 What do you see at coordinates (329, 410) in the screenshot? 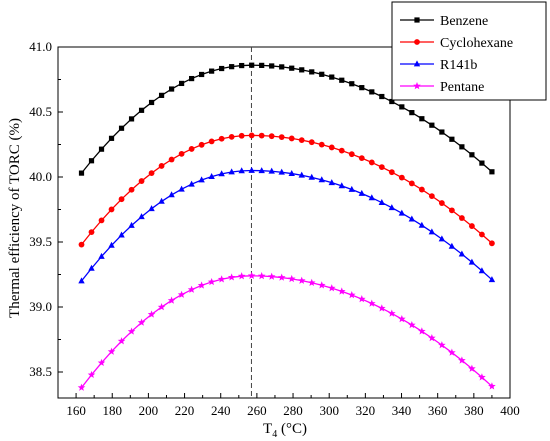
I see `x-tick-label: 300` at bounding box center [329, 410].